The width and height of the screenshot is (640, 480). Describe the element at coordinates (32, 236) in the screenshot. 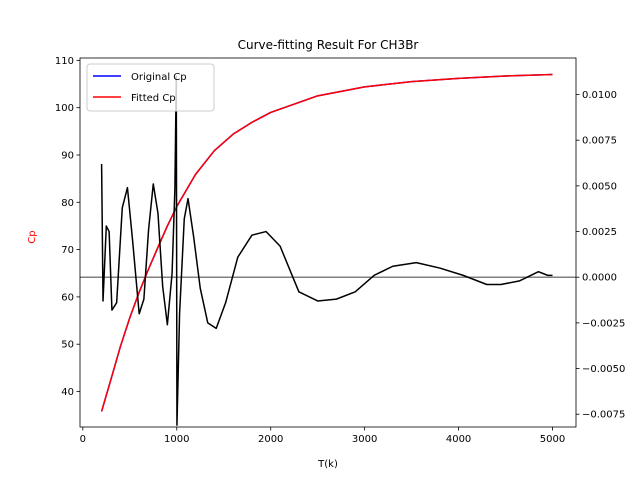

I see `y-axis-label: Cp` at that location.